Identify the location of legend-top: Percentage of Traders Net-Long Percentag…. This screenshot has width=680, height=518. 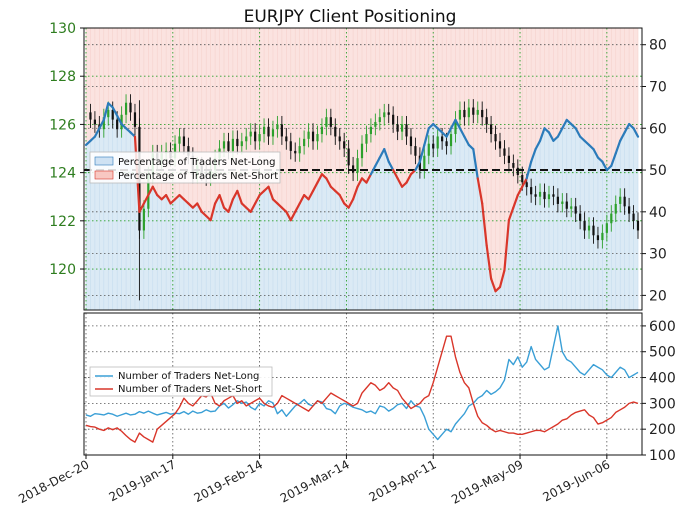
(185, 167).